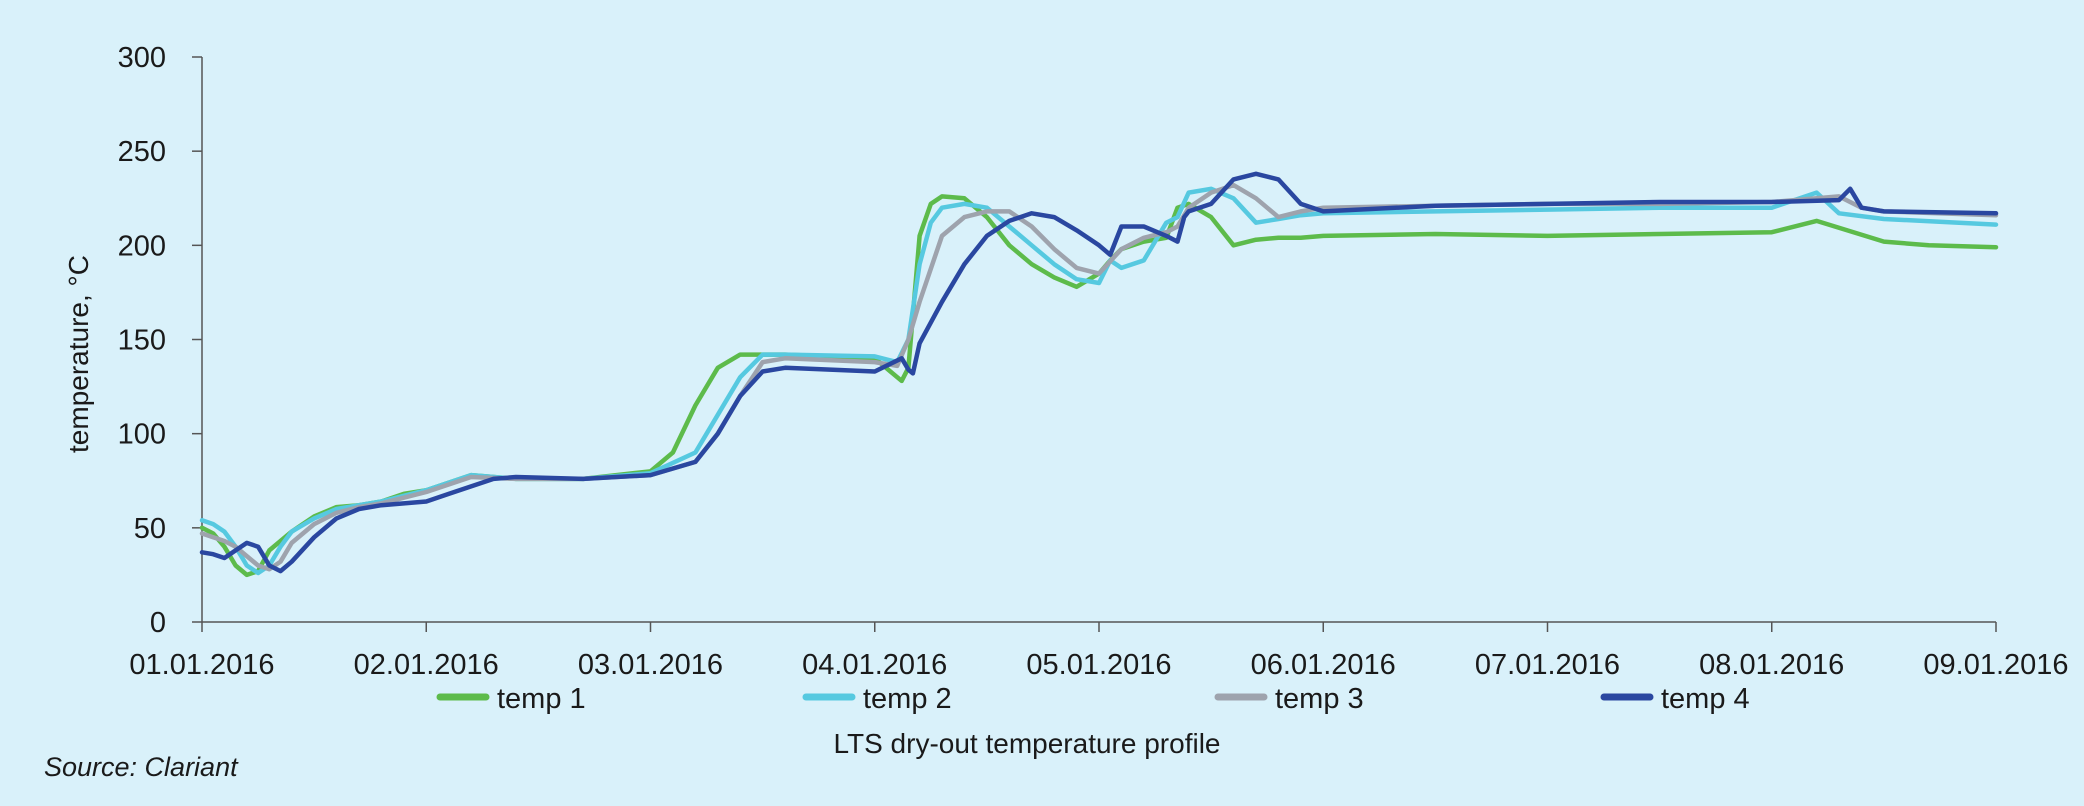 Image resolution: width=2084 pixels, height=806 pixels. What do you see at coordinates (1093, 699) in the screenshot?
I see `legend: temp 1 temp 2 temp 3 temp 4` at bounding box center [1093, 699].